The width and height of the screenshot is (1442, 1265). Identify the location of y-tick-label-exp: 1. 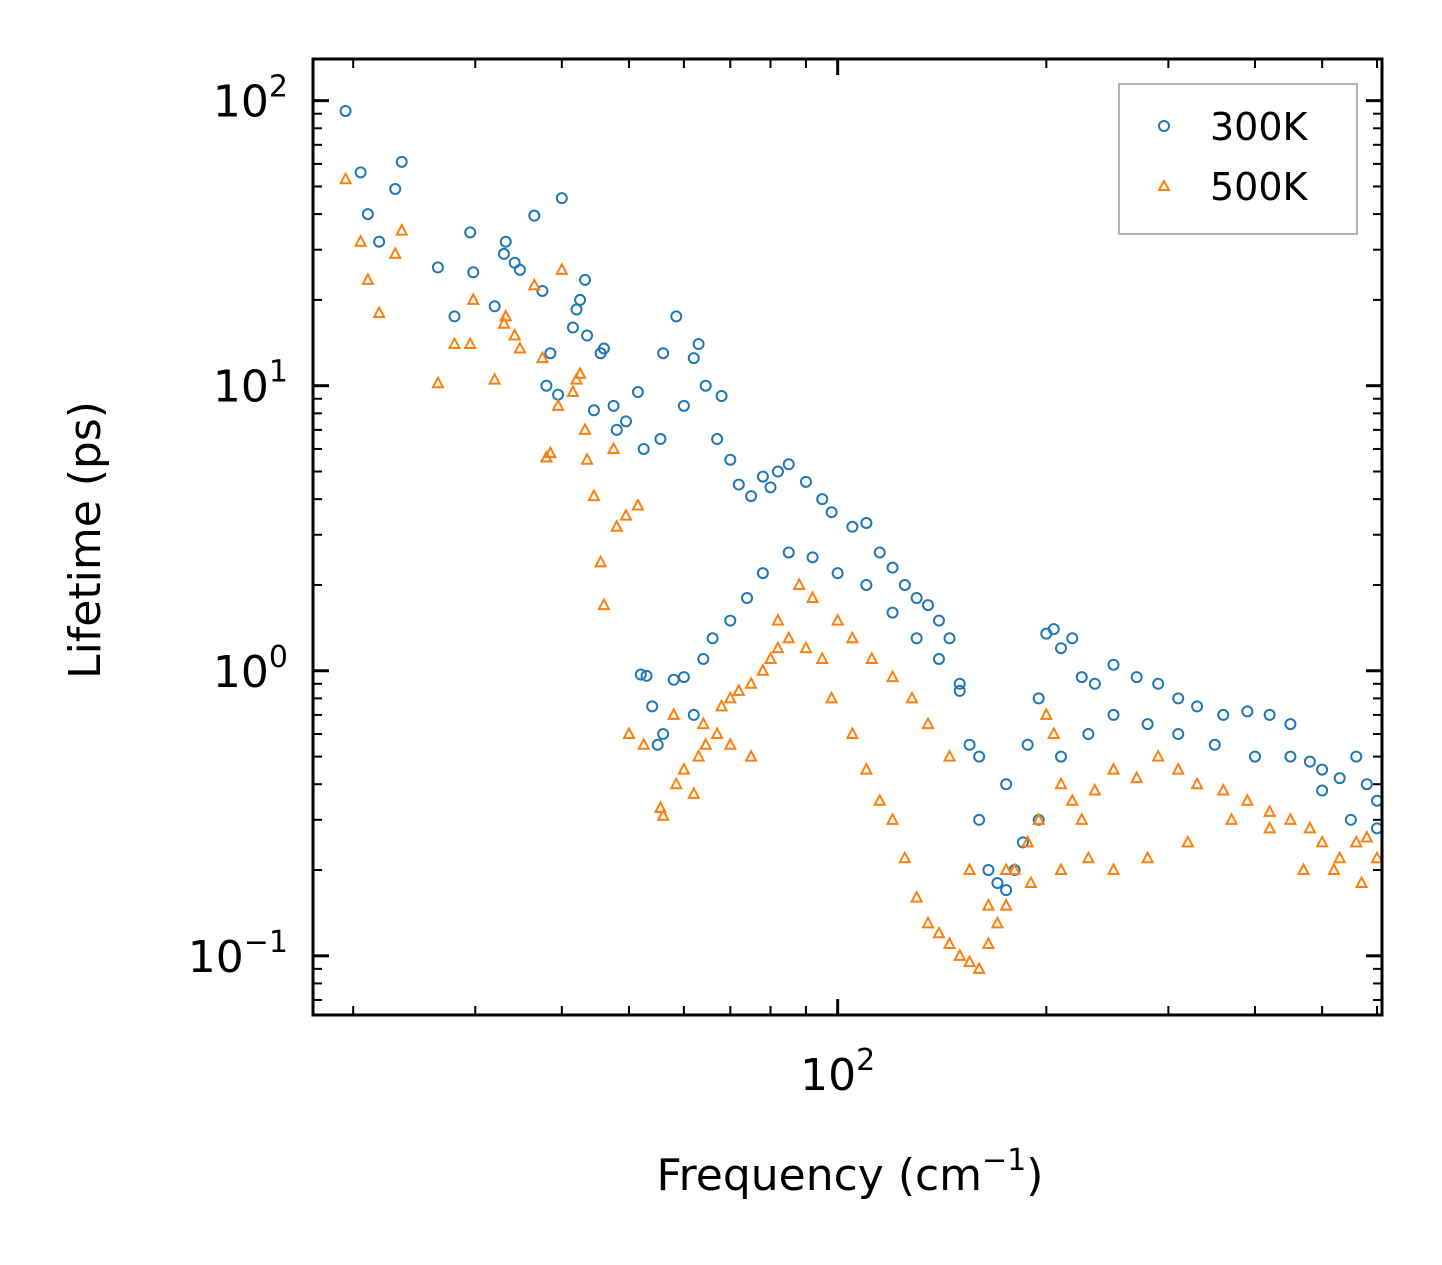
(278, 372).